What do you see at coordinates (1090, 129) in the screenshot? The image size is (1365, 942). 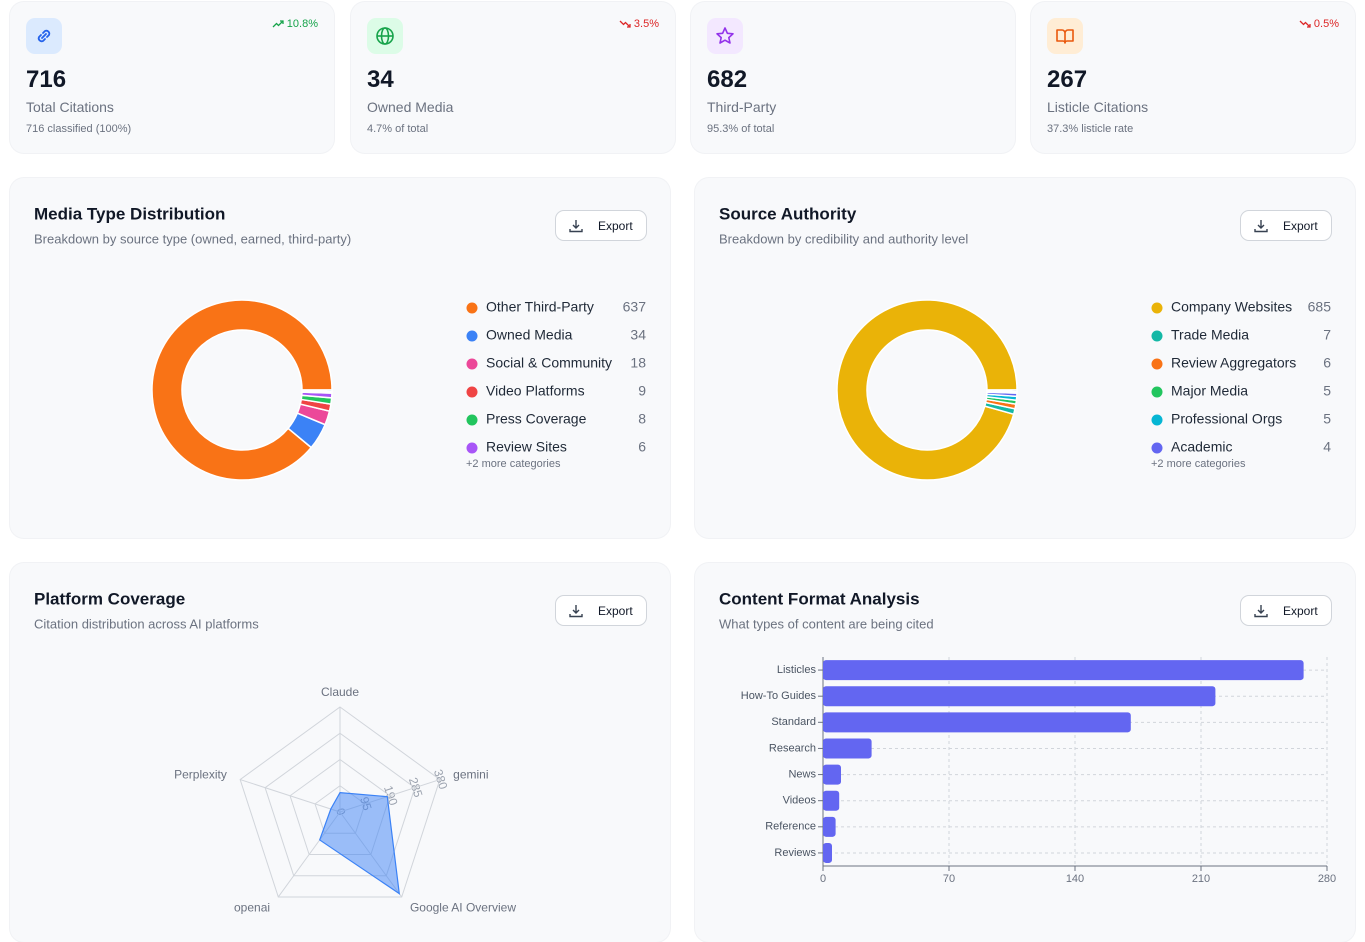 I see `stat-detail: 37.3% listicle rate` at bounding box center [1090, 129].